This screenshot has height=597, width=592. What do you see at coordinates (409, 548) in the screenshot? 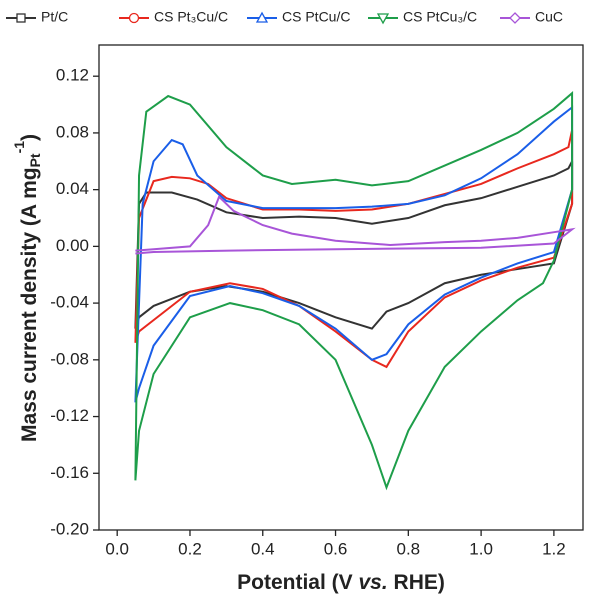
I see `x-tick-label: 0.8` at bounding box center [409, 548].